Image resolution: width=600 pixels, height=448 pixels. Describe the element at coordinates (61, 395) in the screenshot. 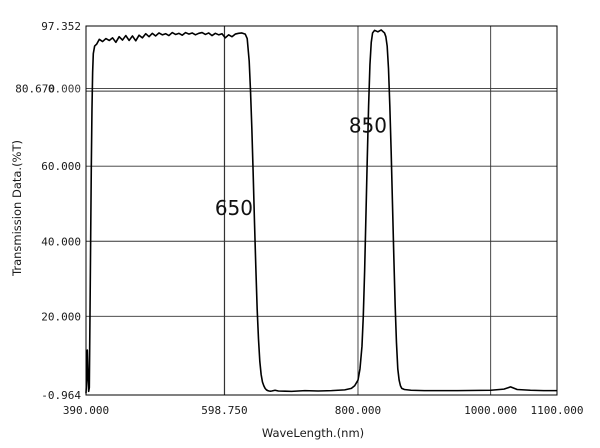

I see `y-tick-label: -0.964` at that location.